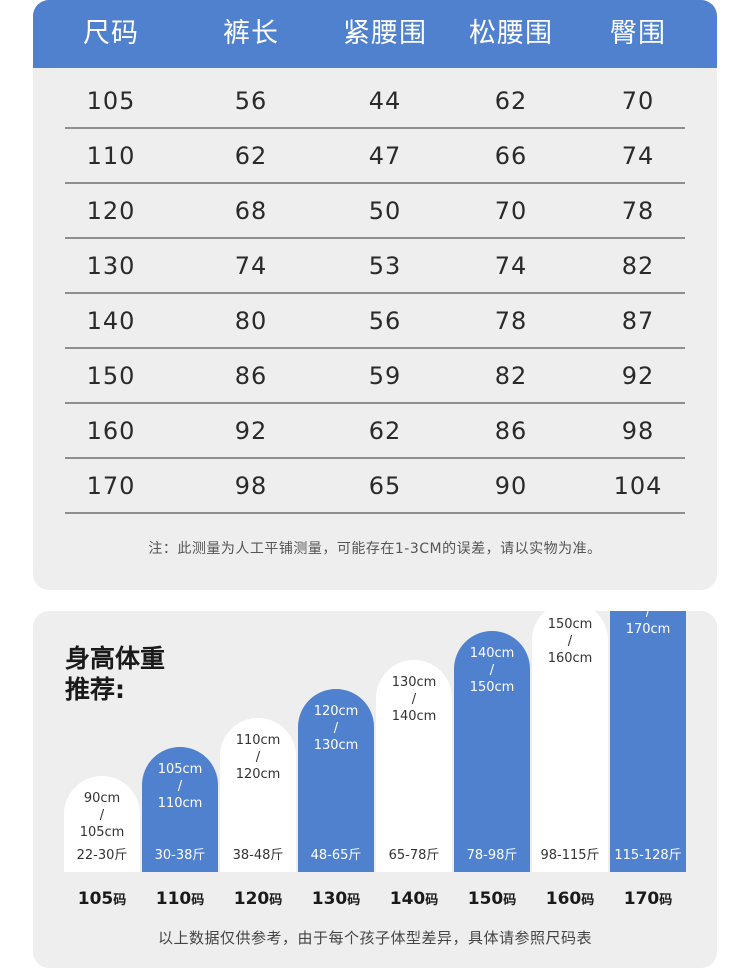 The width and height of the screenshot is (750, 968). I want to click on size-label: 105码, so click(102, 899).